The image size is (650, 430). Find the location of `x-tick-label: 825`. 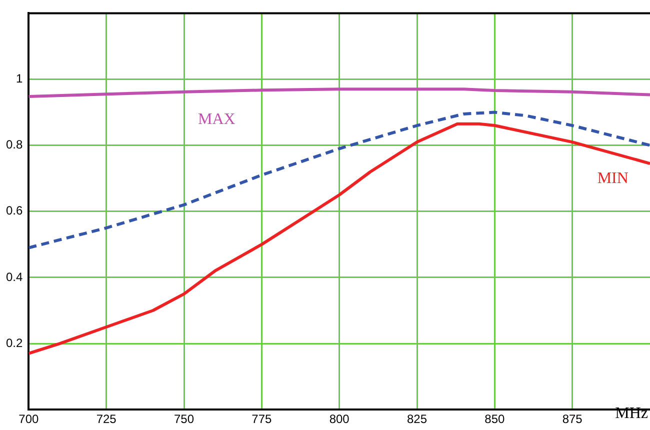

x-tick-label: 825 is located at coordinates (417, 419).